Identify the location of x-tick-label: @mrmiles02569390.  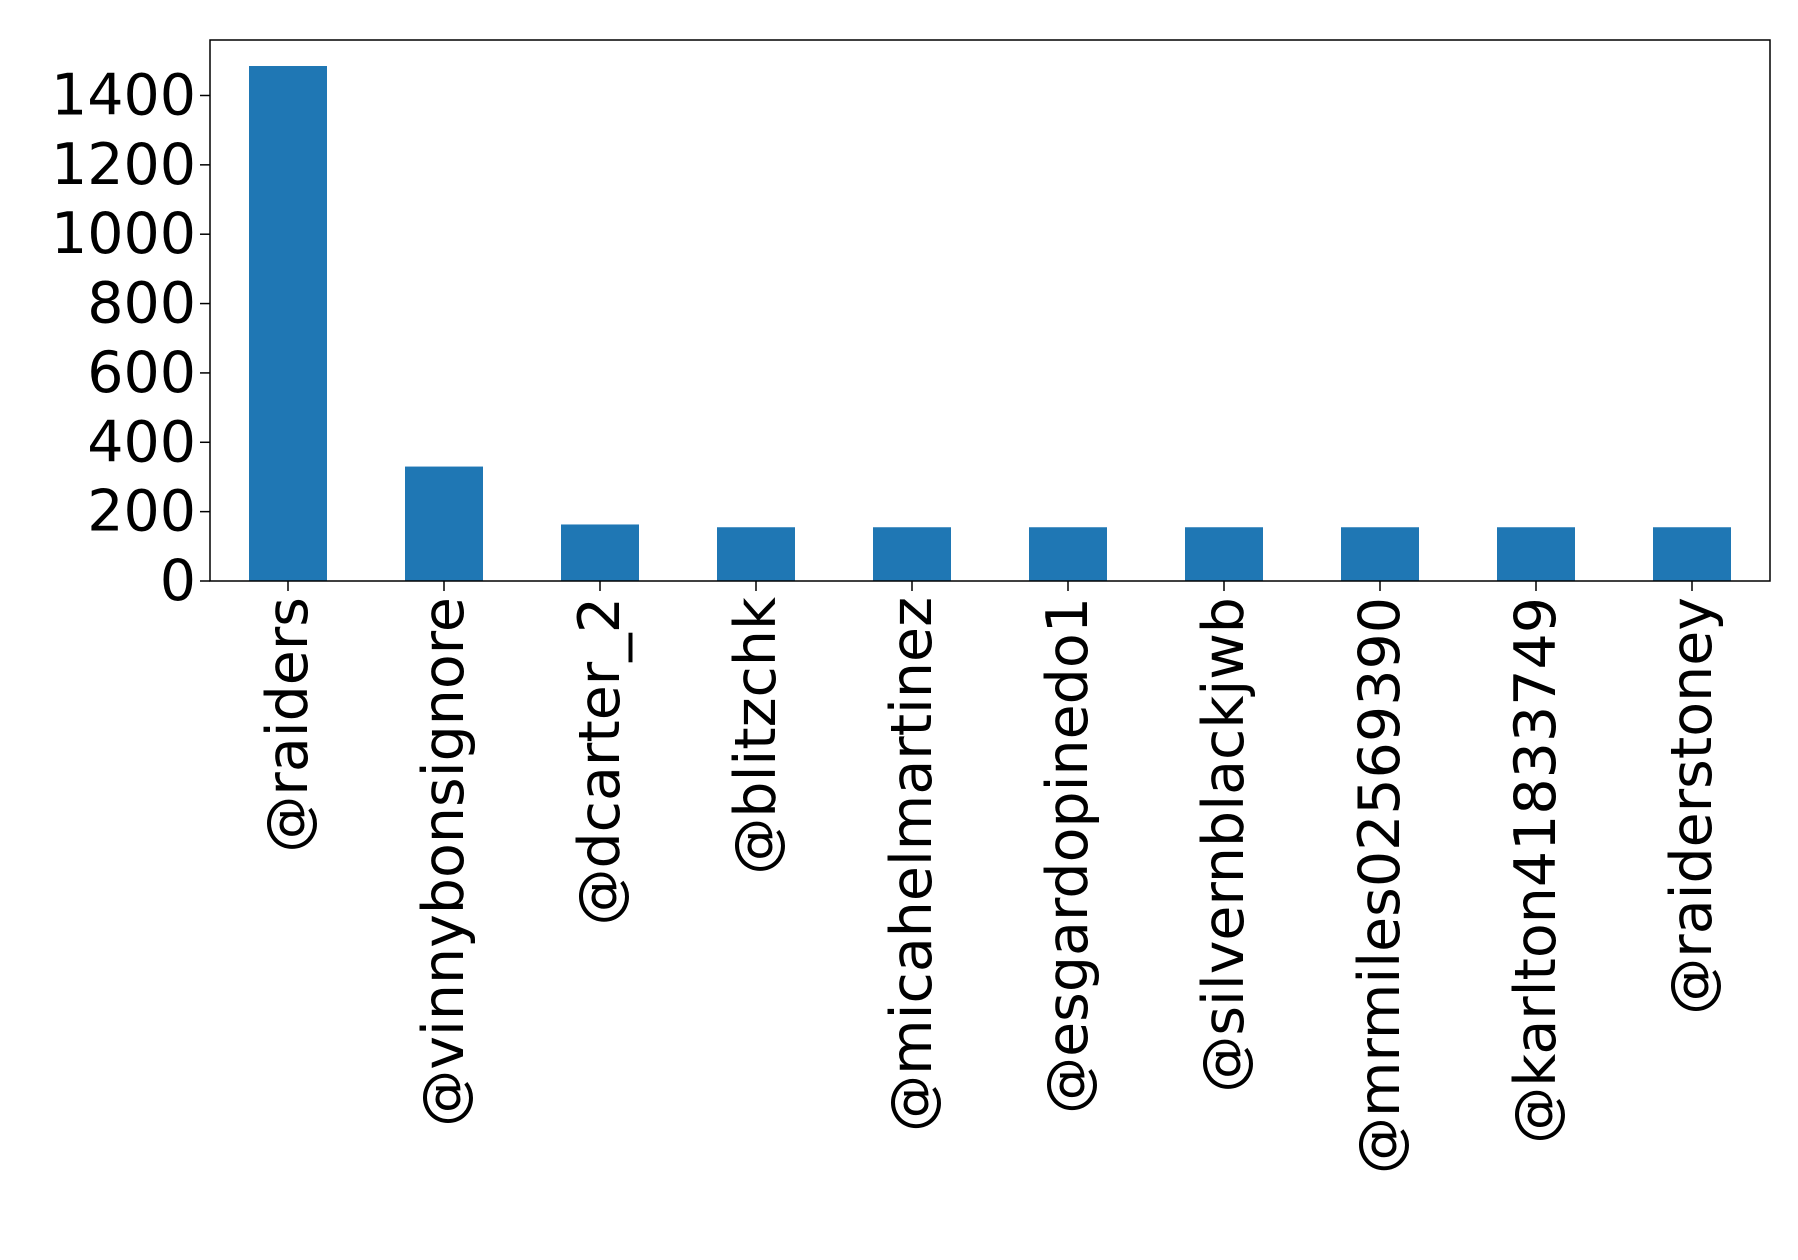
(1380, 885).